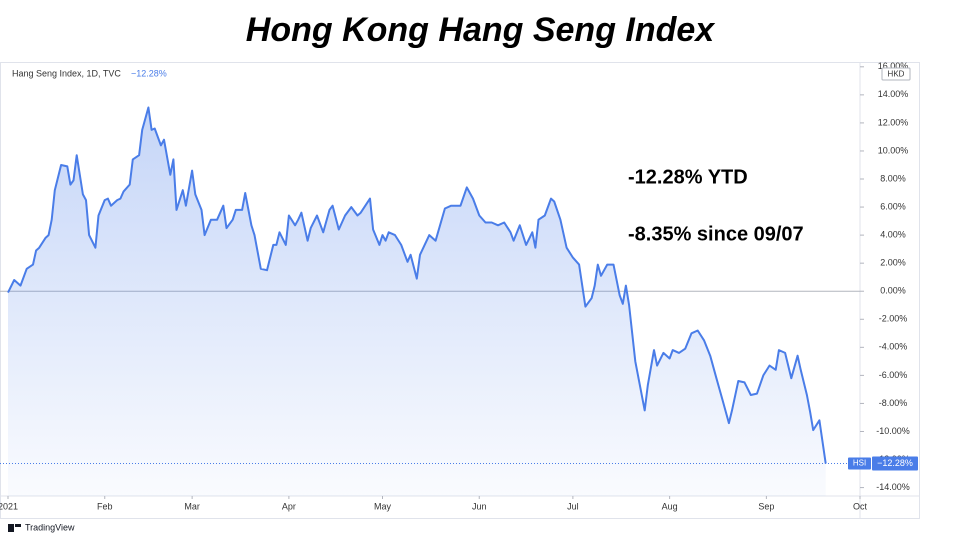 The width and height of the screenshot is (960, 540). Describe the element at coordinates (893, 94) in the screenshot. I see `y-tick-label: 14.00%` at that location.